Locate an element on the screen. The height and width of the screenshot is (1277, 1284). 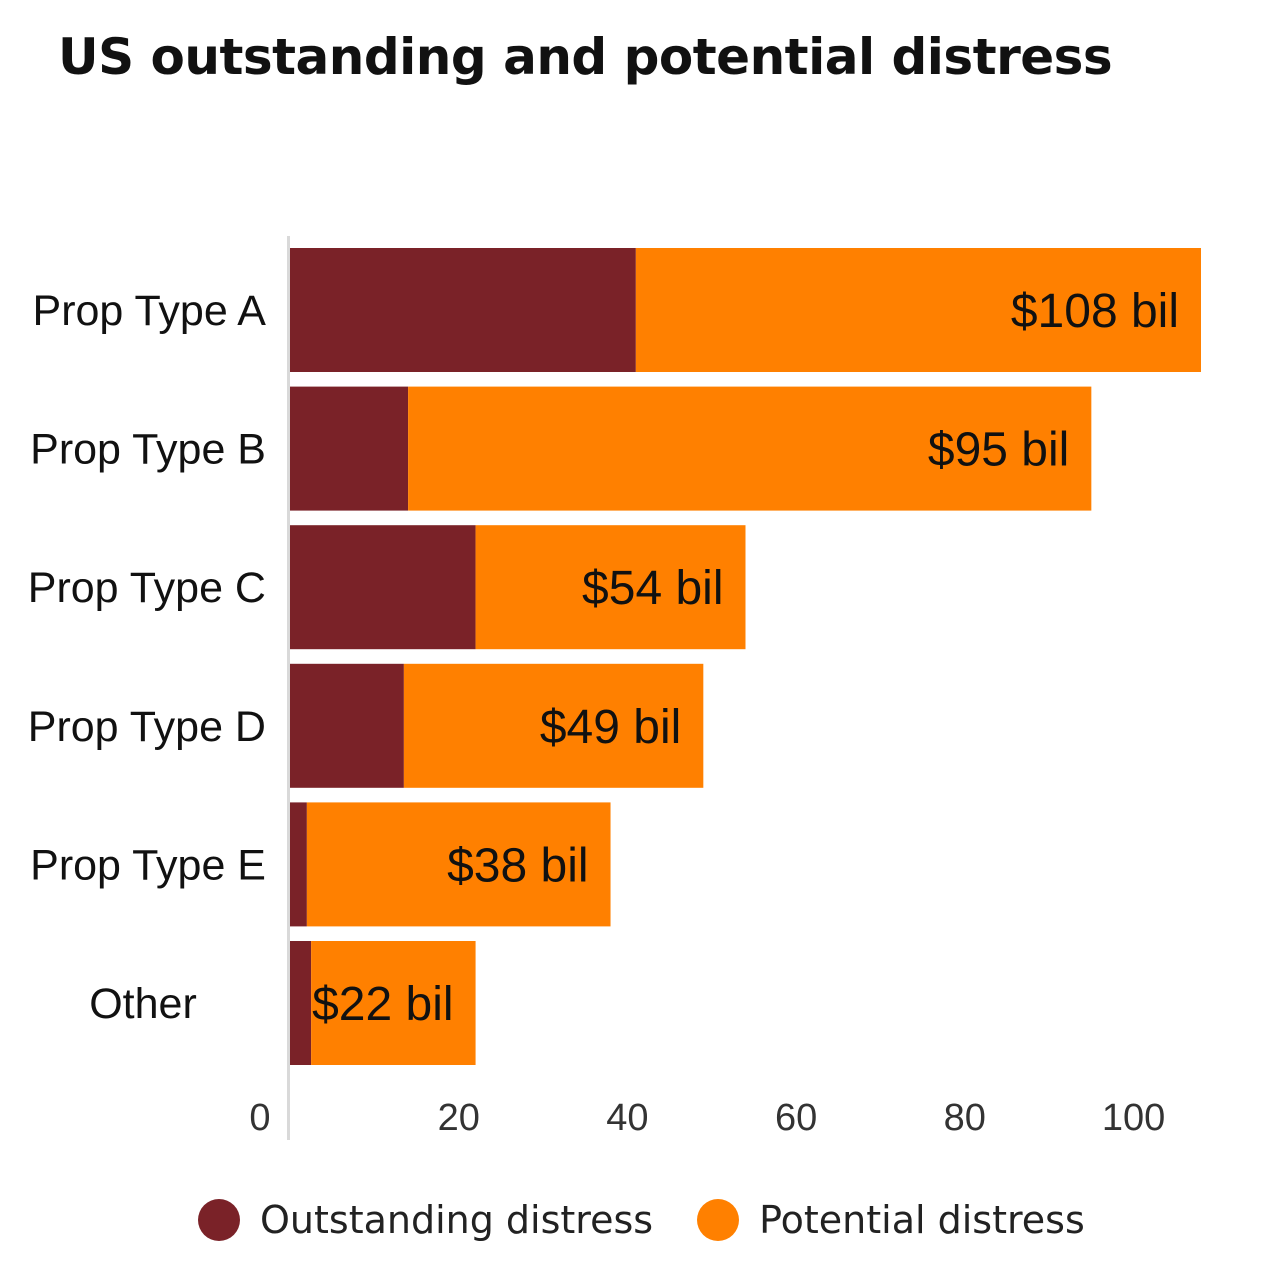
data-label-other: $22 bil is located at coordinates (382, 1004).